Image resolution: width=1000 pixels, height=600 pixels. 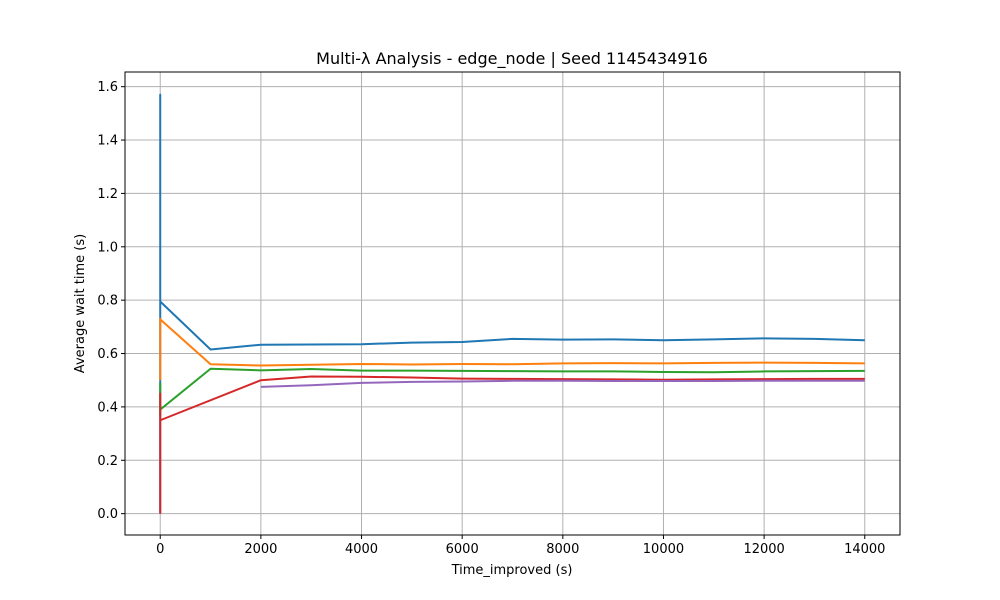 What do you see at coordinates (520, 546) in the screenshot?
I see `x-axis-ticks: 0 2000 4000 6000 8000 10000 12000 14000` at bounding box center [520, 546].